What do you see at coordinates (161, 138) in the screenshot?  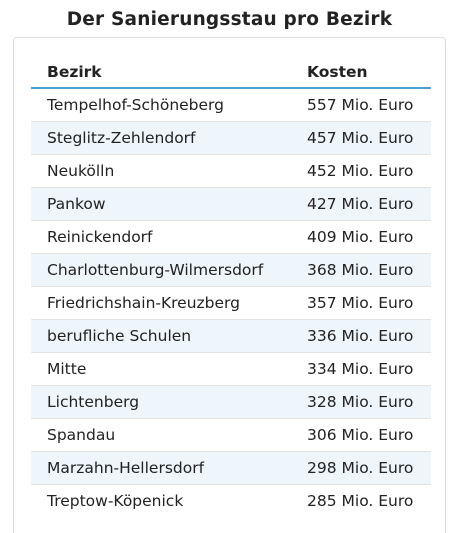 I see `cell-bezirk: Steglitz-Zehlendorf` at bounding box center [161, 138].